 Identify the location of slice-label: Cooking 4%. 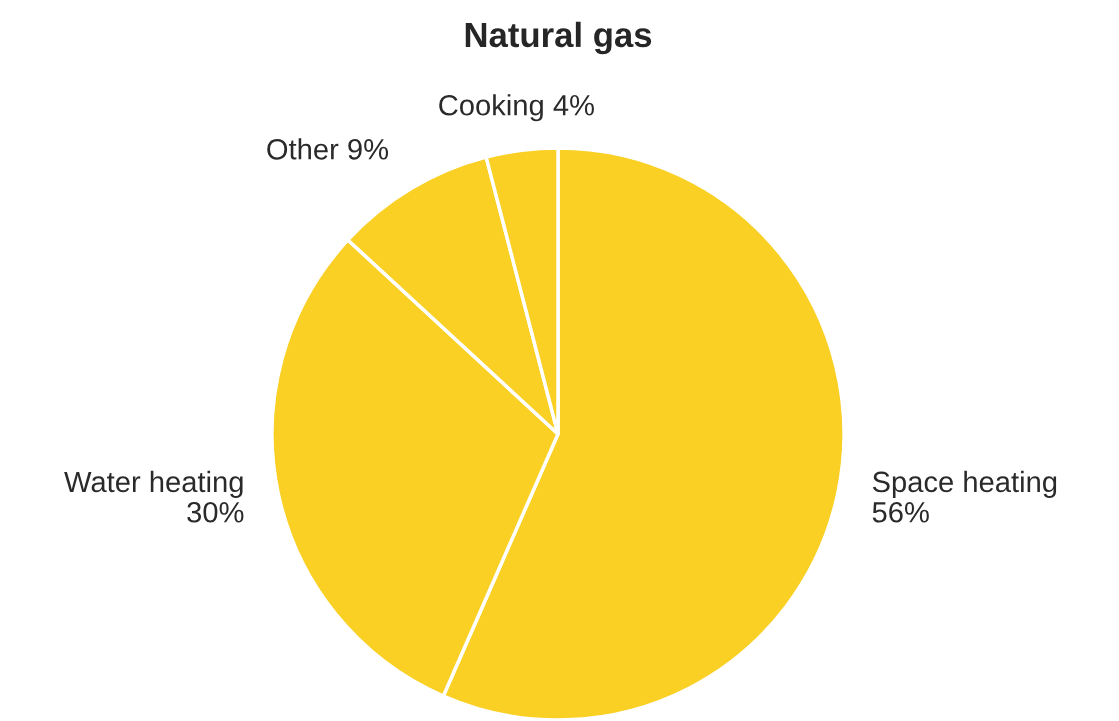
(516, 108).